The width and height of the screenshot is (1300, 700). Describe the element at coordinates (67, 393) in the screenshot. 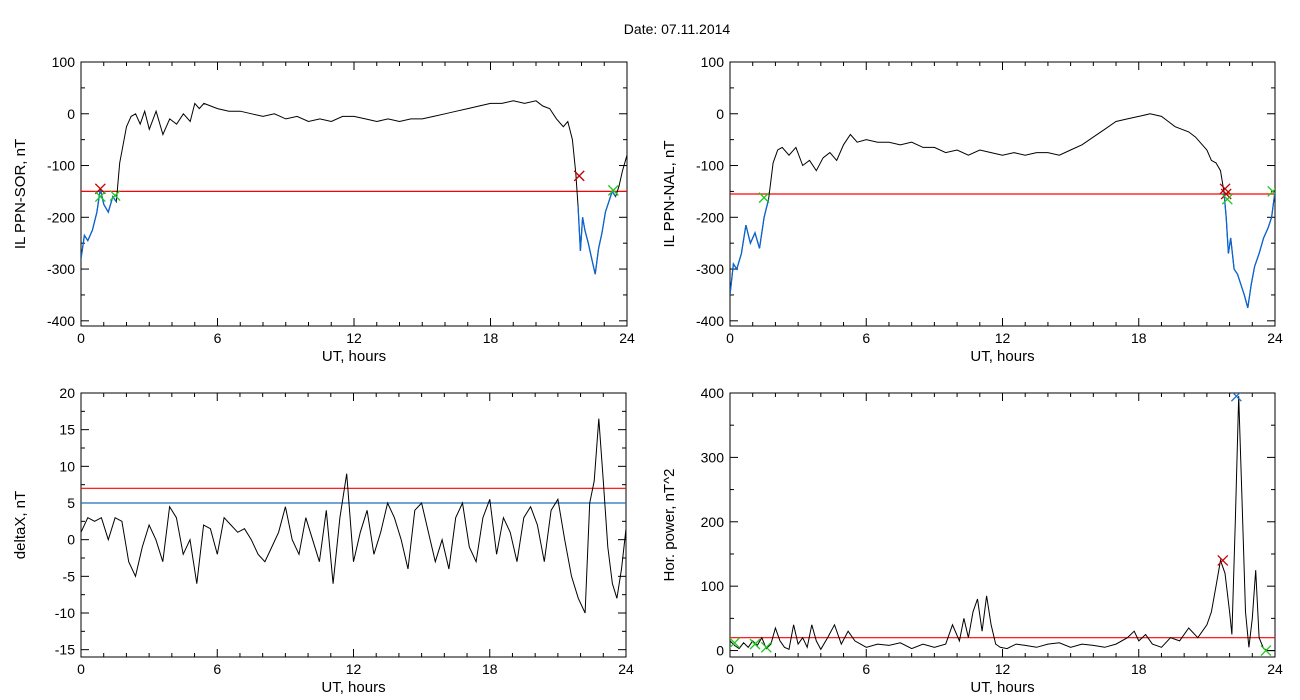

I see `y-tick-label: 20` at that location.